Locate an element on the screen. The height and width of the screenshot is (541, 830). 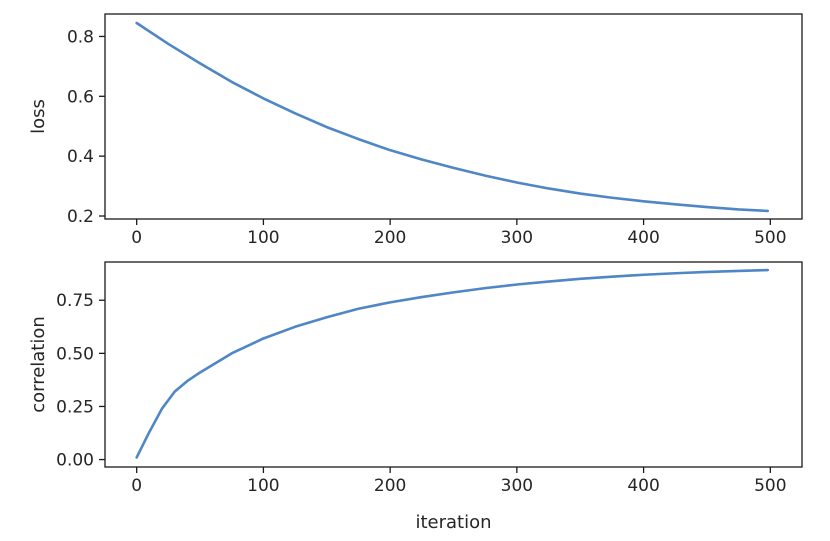
y-tick-label: 0.75 is located at coordinates (75, 301).